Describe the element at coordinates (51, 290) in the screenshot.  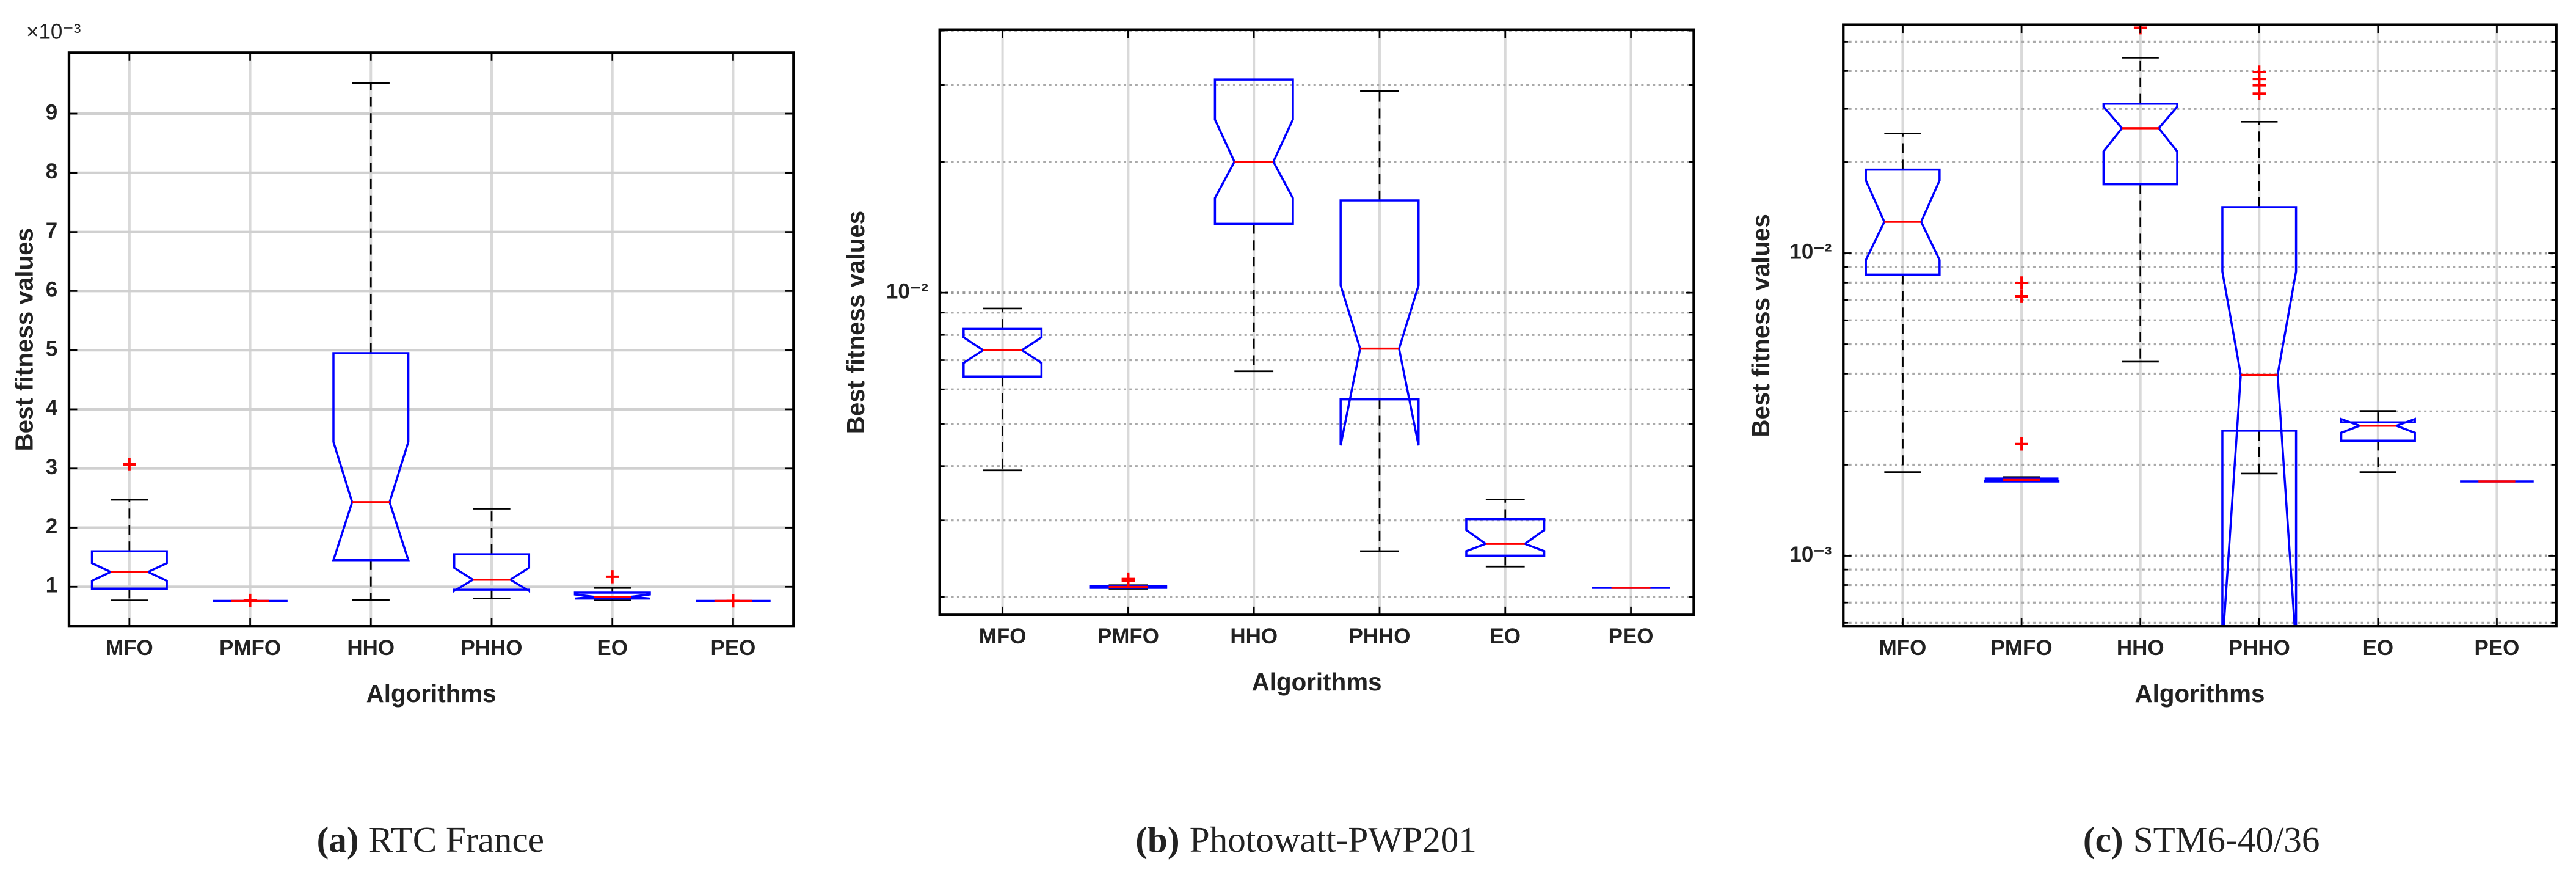
I see `y-tick-label: 6` at that location.